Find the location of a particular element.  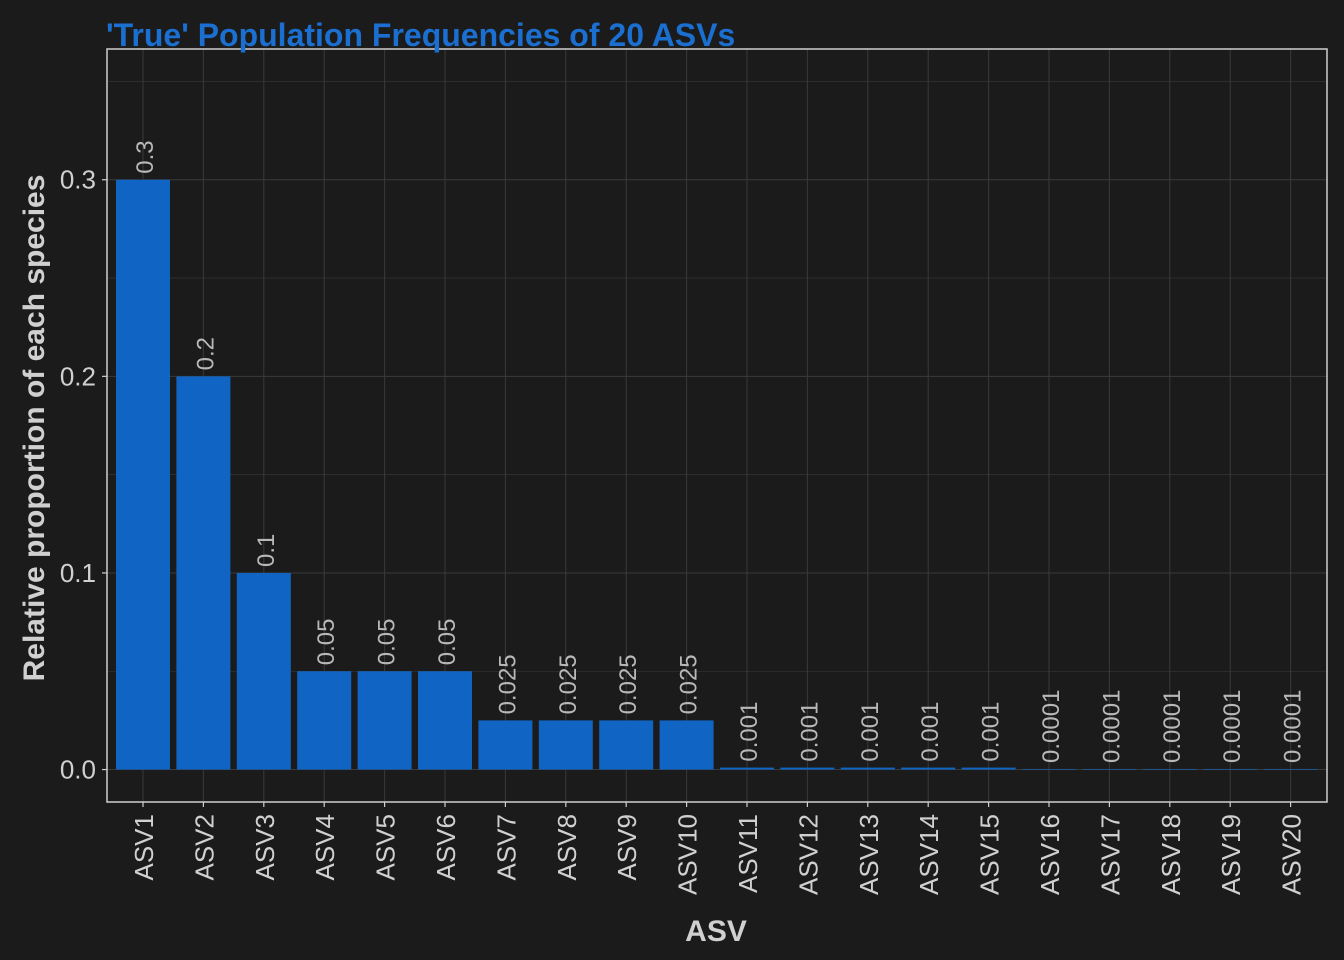

x-tick-label: ASV9 is located at coordinates (627, 847).